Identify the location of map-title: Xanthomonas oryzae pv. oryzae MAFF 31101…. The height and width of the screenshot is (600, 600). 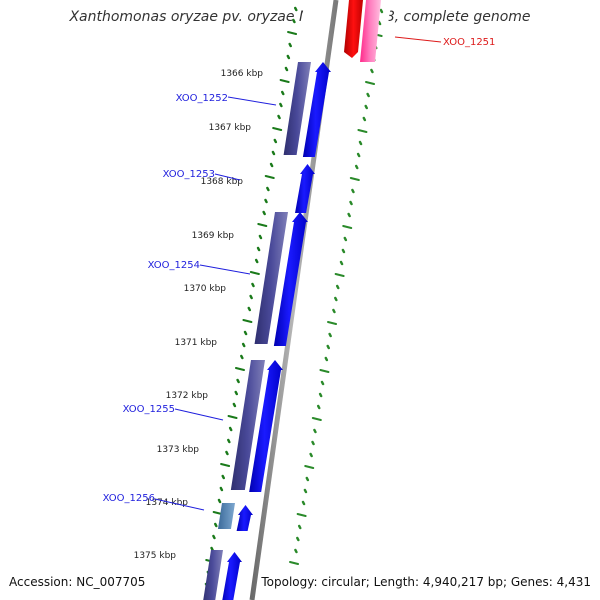
(300, 17).